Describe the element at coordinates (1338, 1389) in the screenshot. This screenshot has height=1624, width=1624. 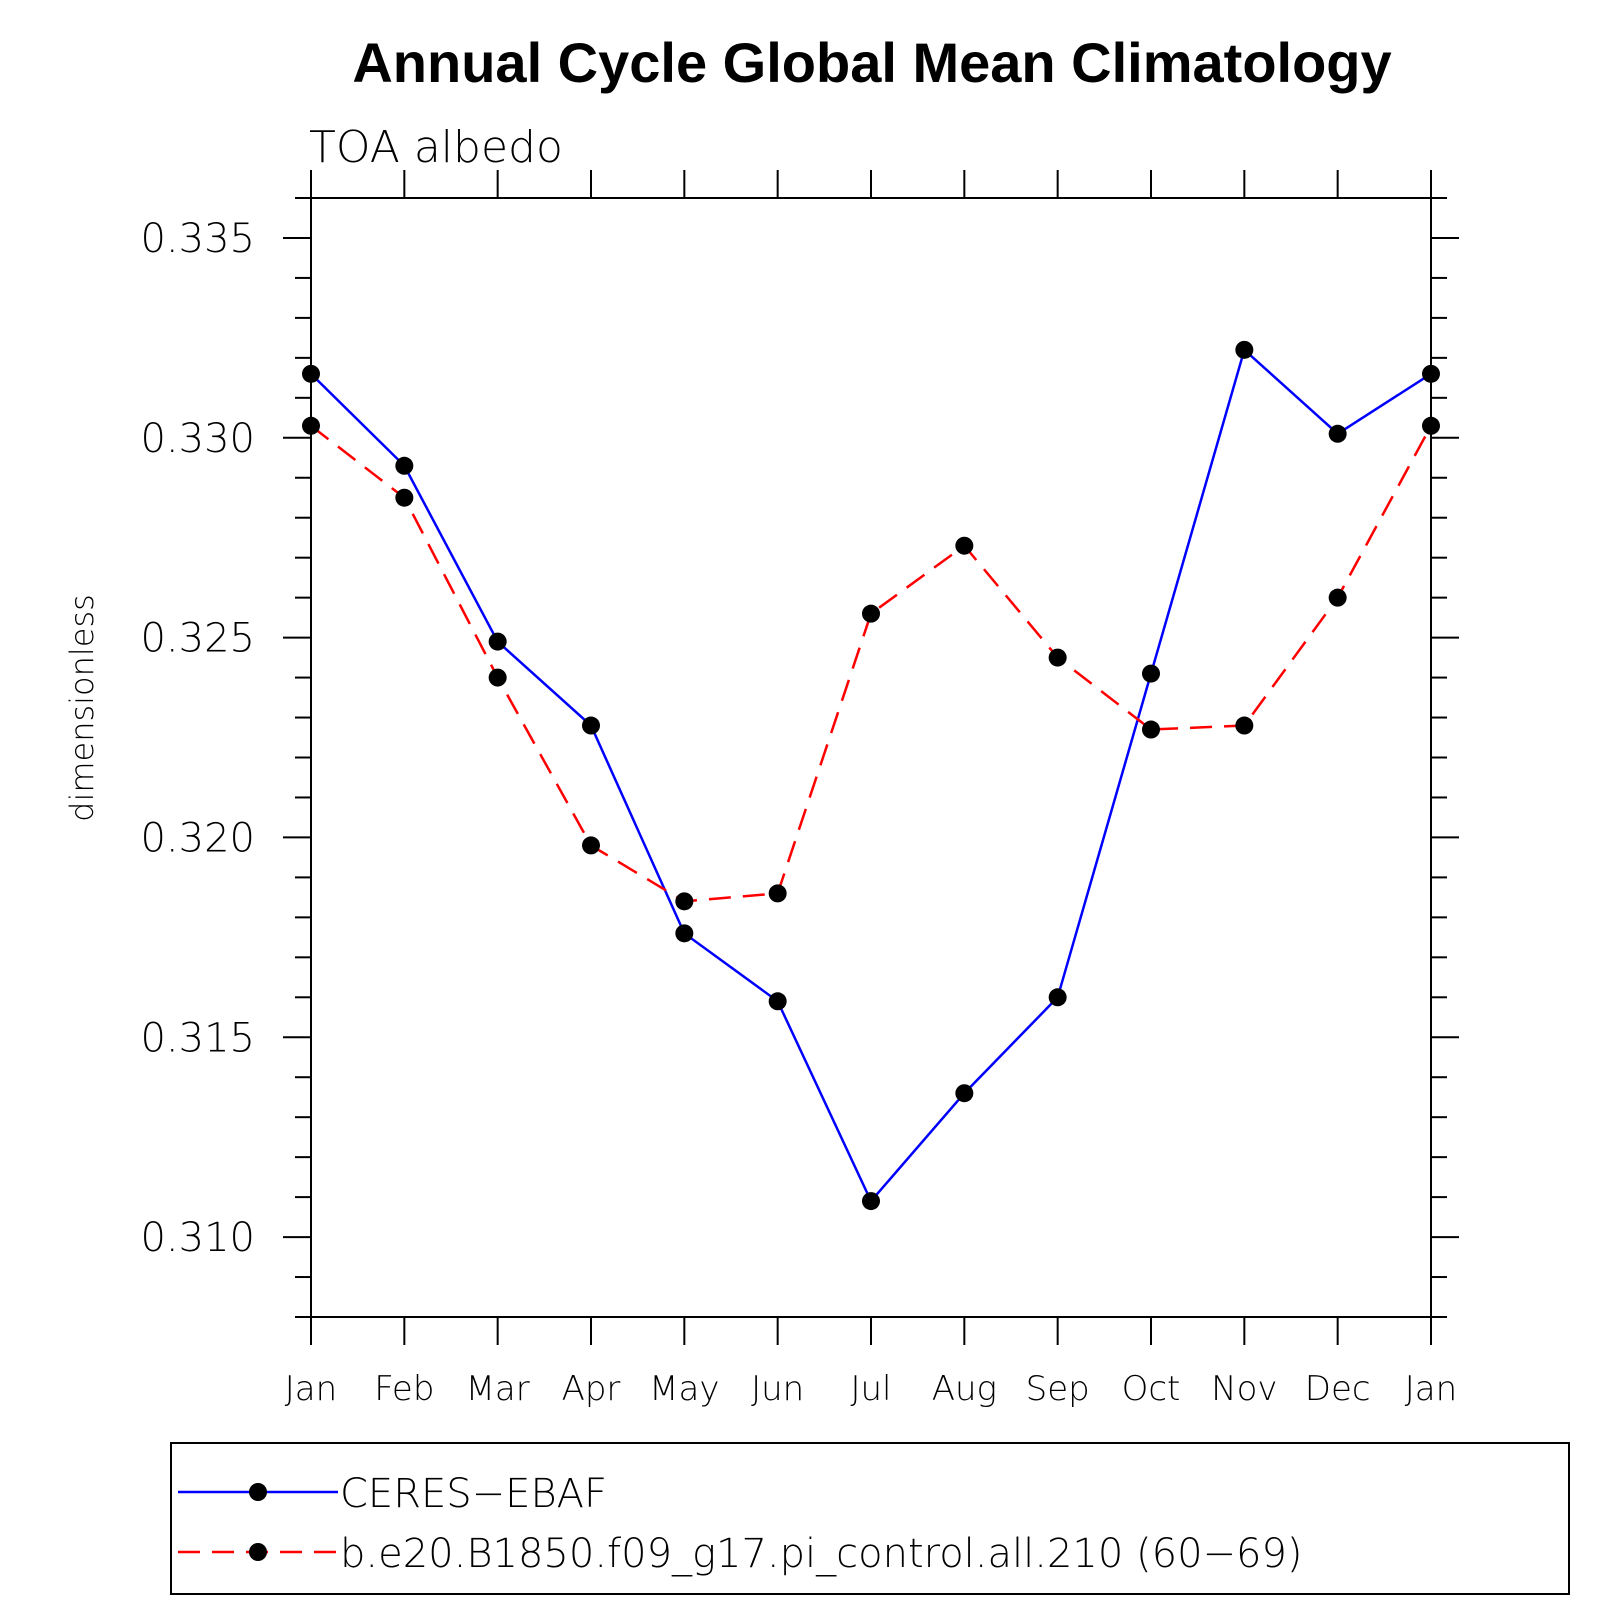
I see `x-tick-label: Dec` at that location.